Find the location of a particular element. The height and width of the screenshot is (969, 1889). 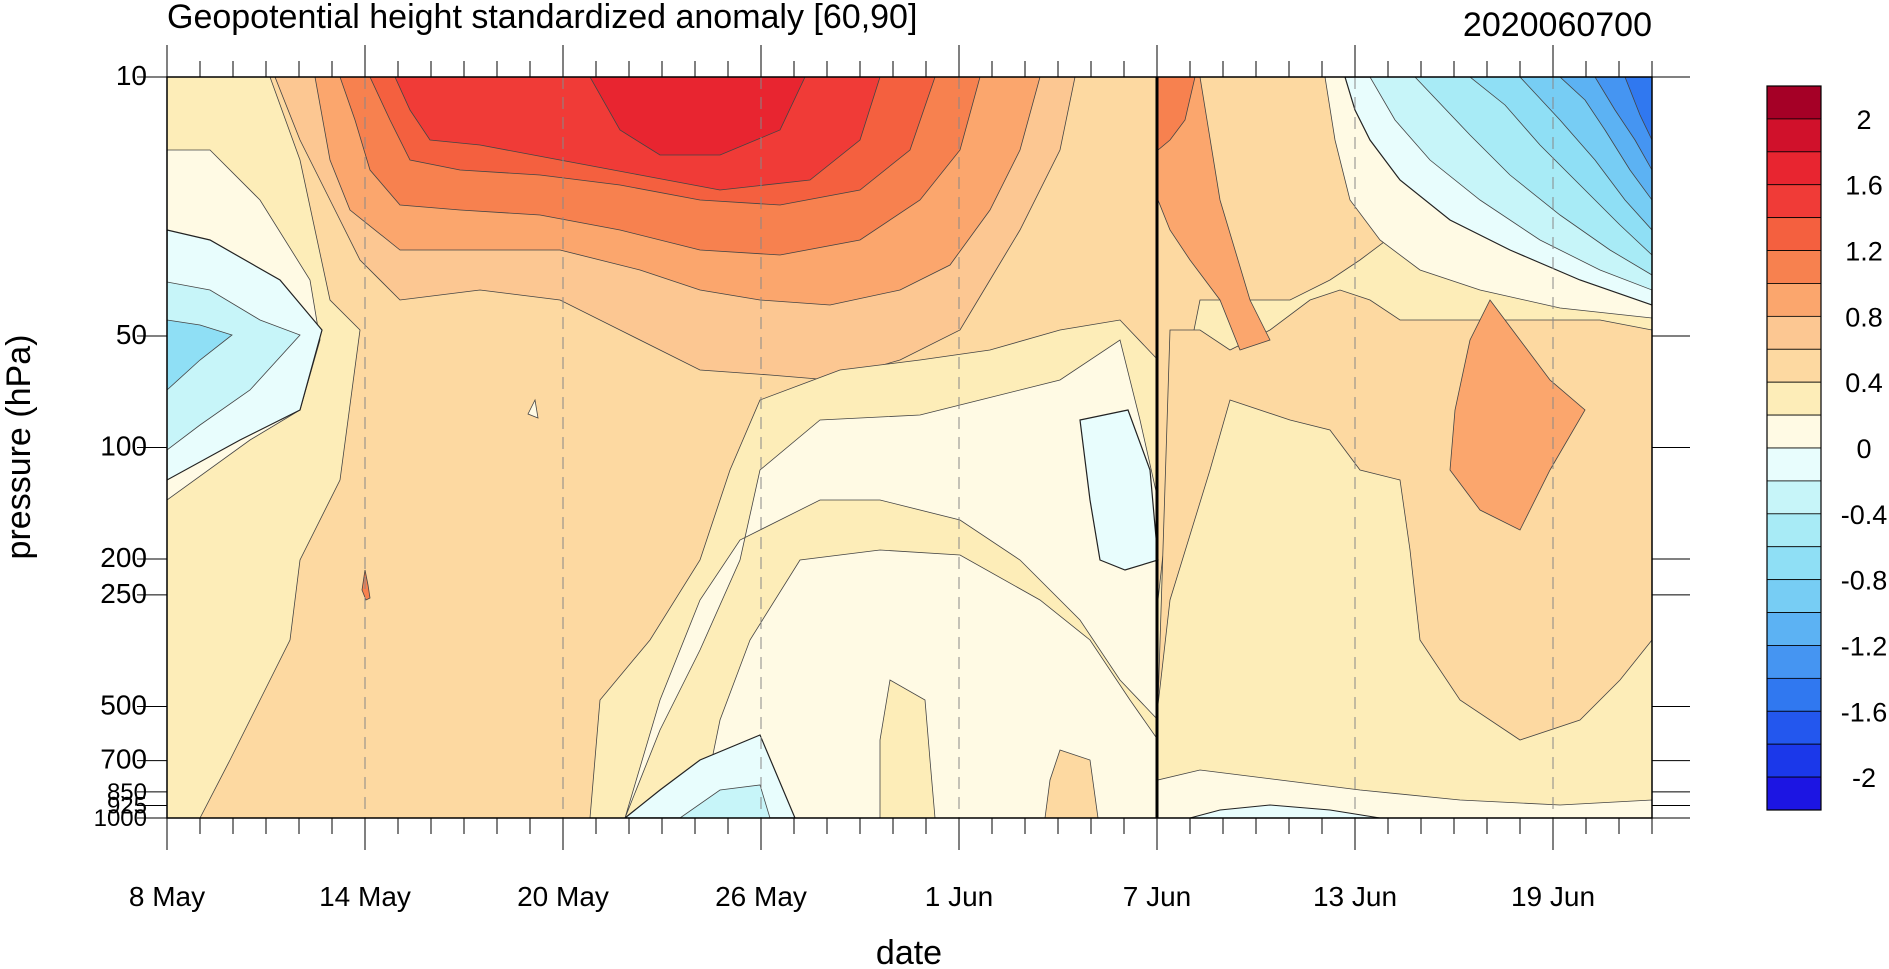

region-right-core is located at coordinates (1517, 415).